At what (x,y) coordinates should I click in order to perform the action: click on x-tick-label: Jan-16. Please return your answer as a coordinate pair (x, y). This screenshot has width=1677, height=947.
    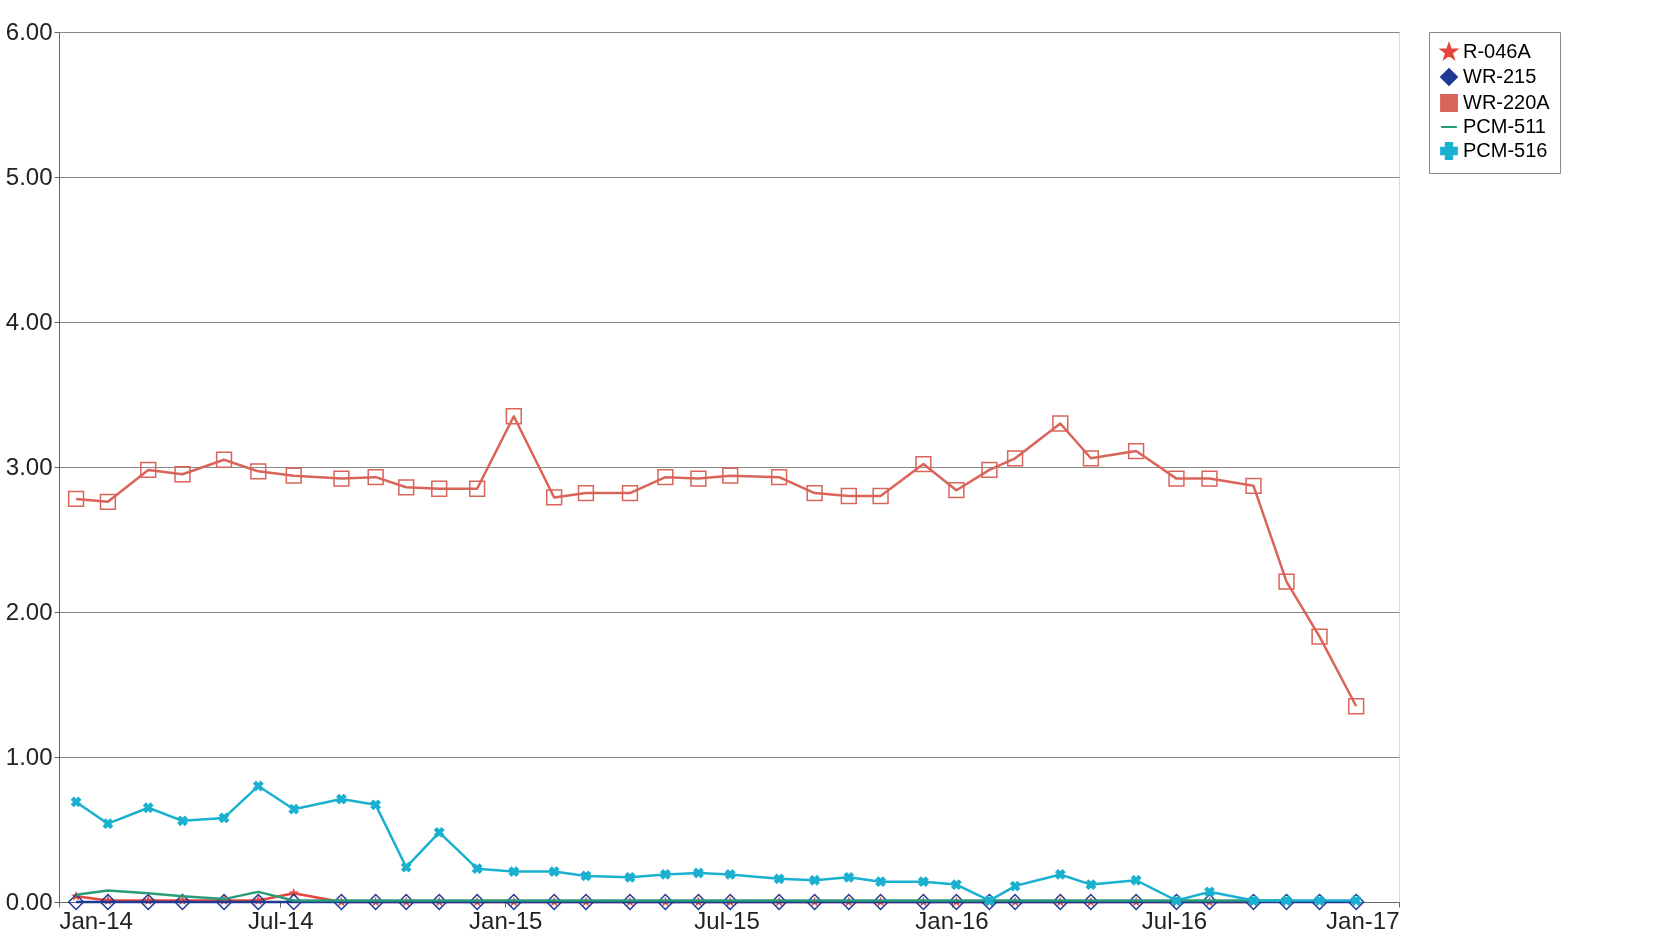
    Looking at the image, I should click on (952, 920).